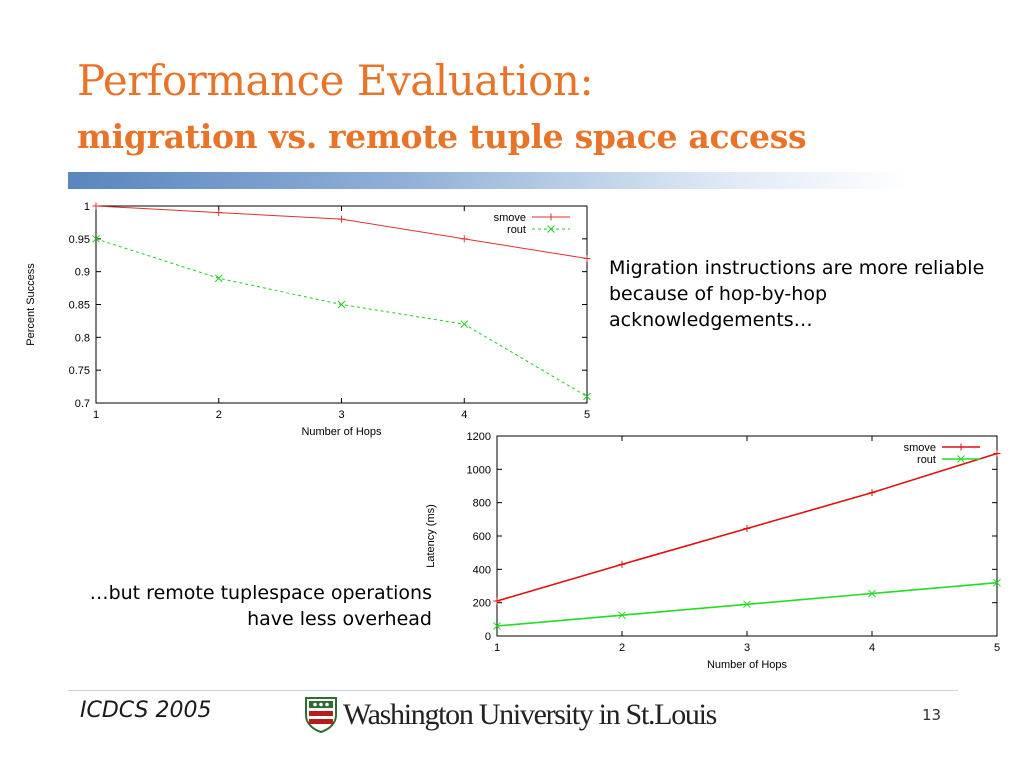  I want to click on success-chart-y-tick-label: 1, so click(87, 207).